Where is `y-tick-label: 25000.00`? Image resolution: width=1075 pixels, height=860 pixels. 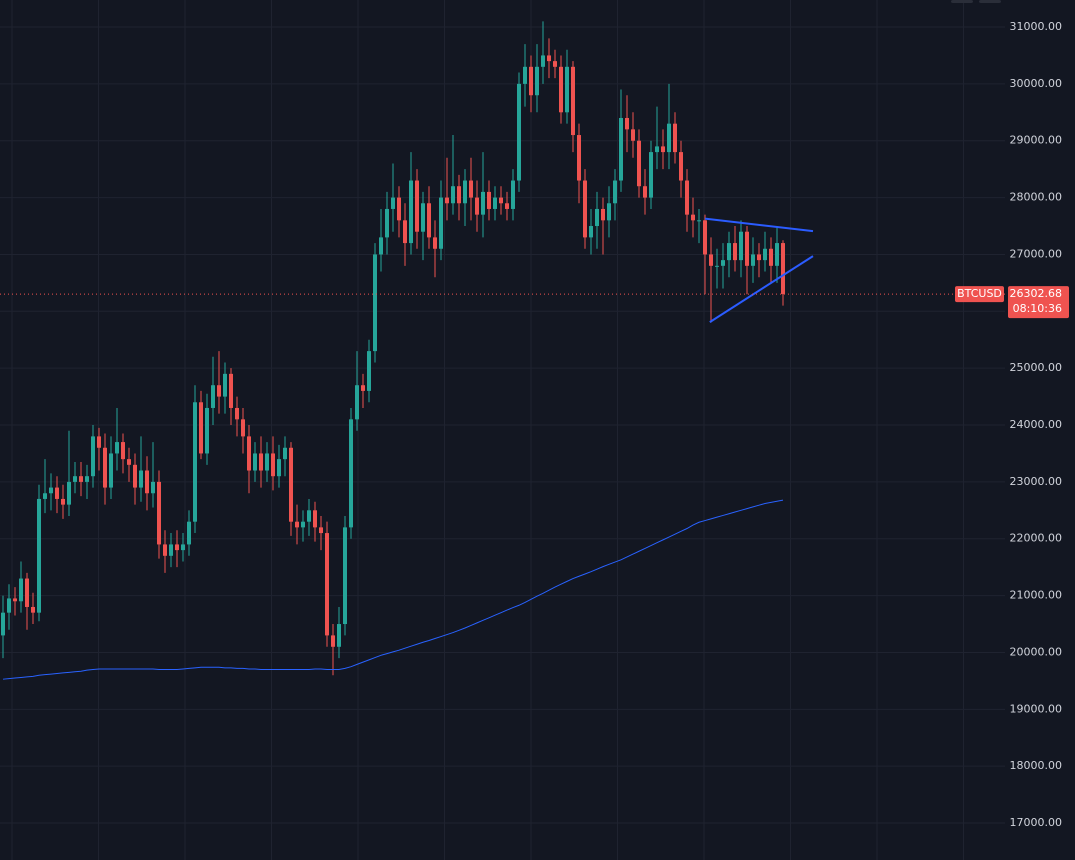
y-tick-label: 25000.00 is located at coordinates (1036, 367).